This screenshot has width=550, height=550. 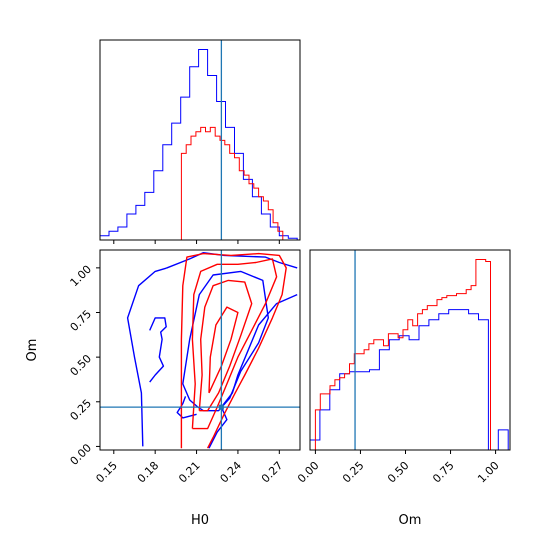 What do you see at coordinates (196, 242) in the screenshot?
I see `h0-marginal-ticks` at bounding box center [196, 242].